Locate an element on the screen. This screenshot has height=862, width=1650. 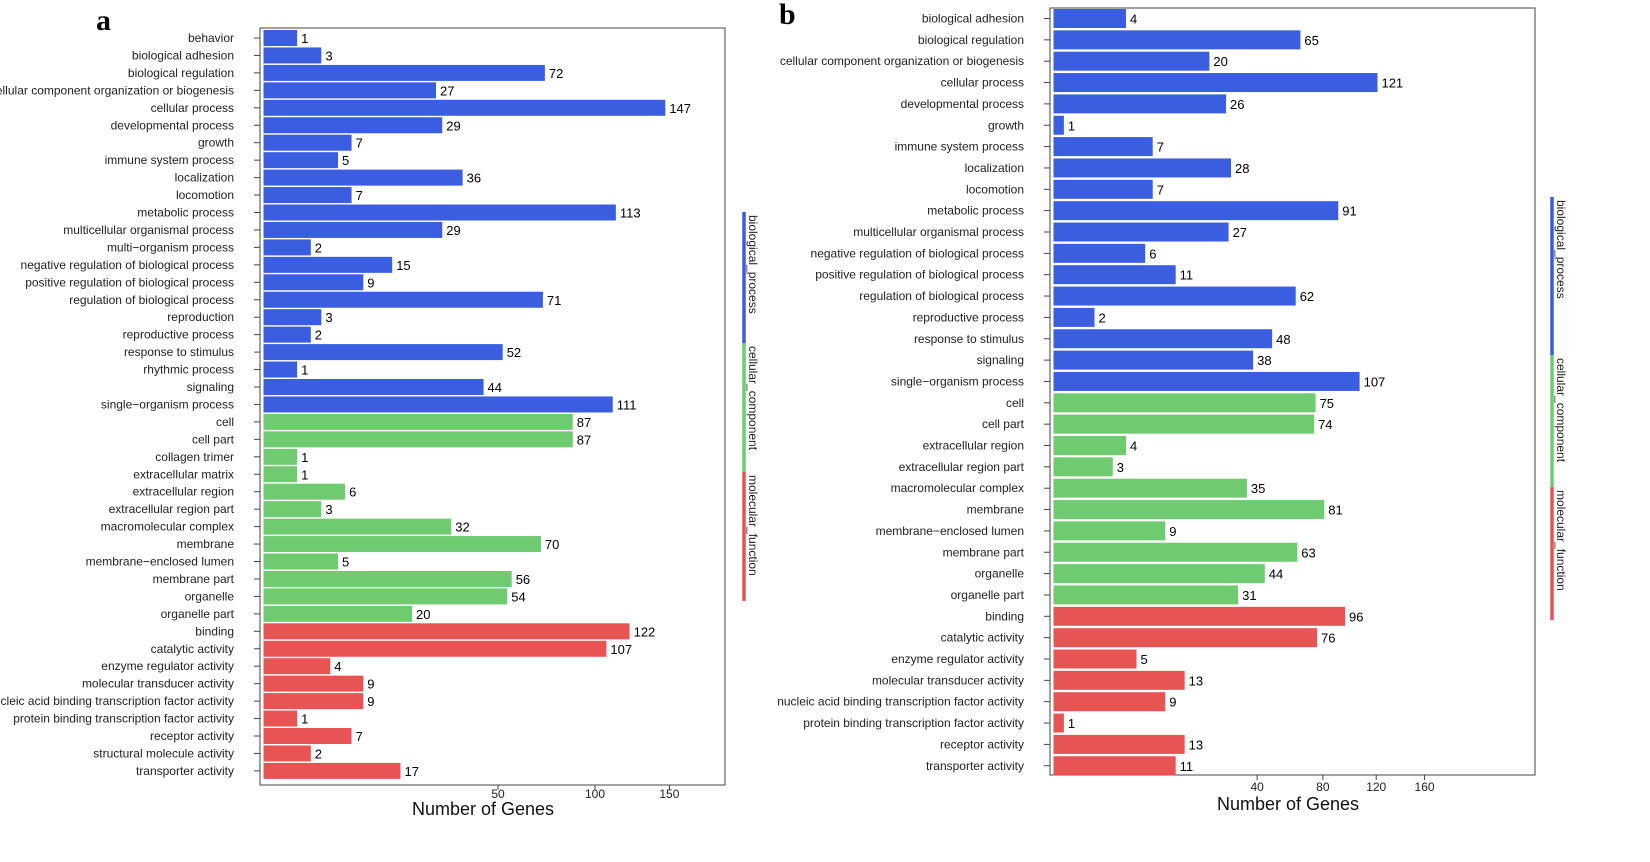
category-label: transporter activity is located at coordinates (185, 771).